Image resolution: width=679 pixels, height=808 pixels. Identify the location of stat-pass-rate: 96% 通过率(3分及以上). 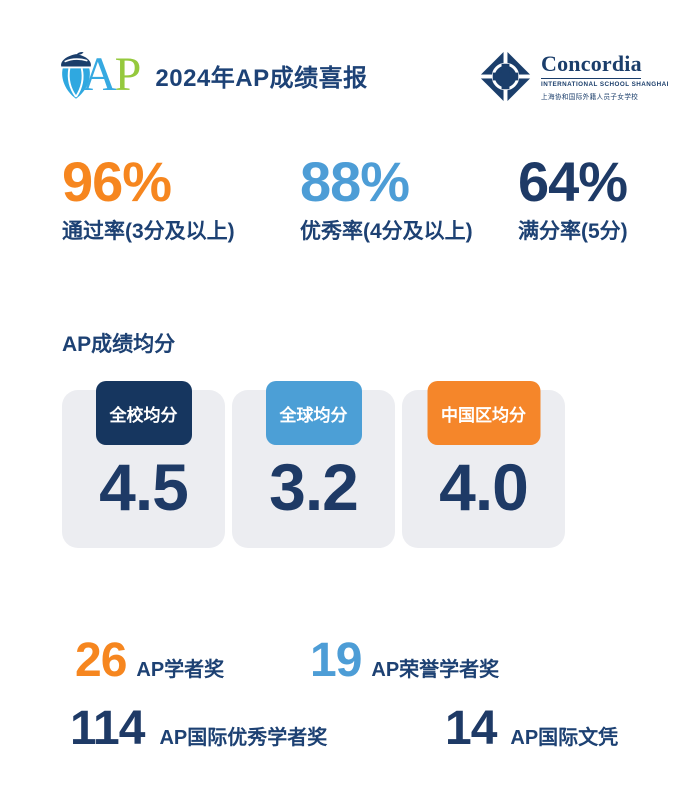
(148, 199).